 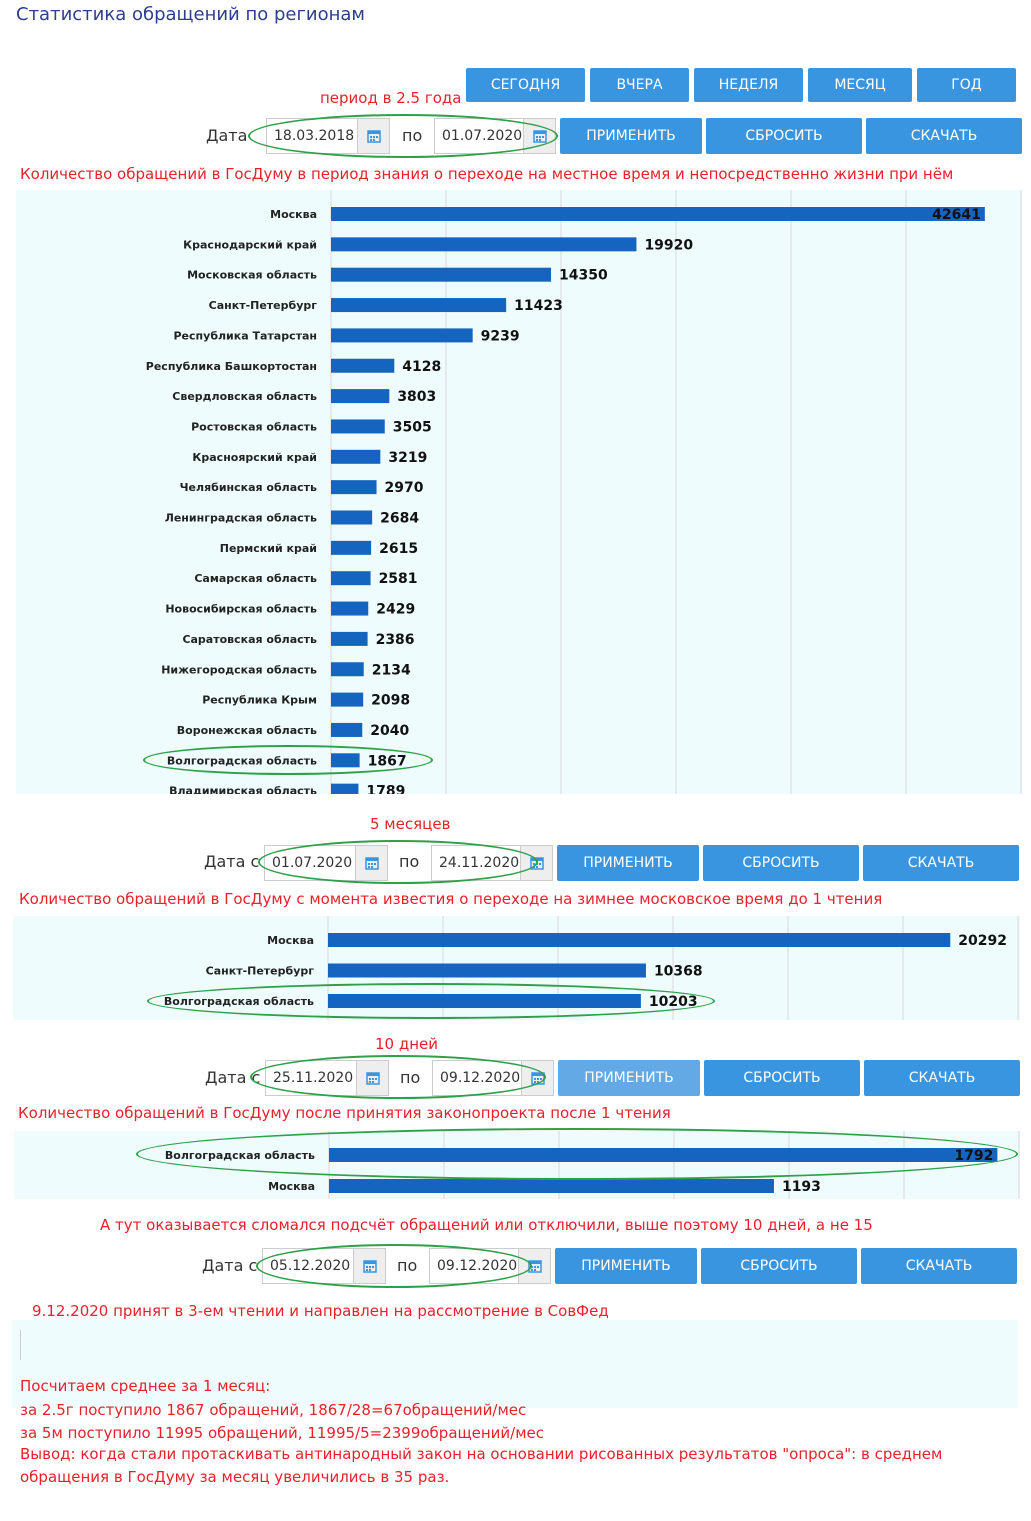 I want to click on category-label: Самарская область, so click(x=255, y=578).